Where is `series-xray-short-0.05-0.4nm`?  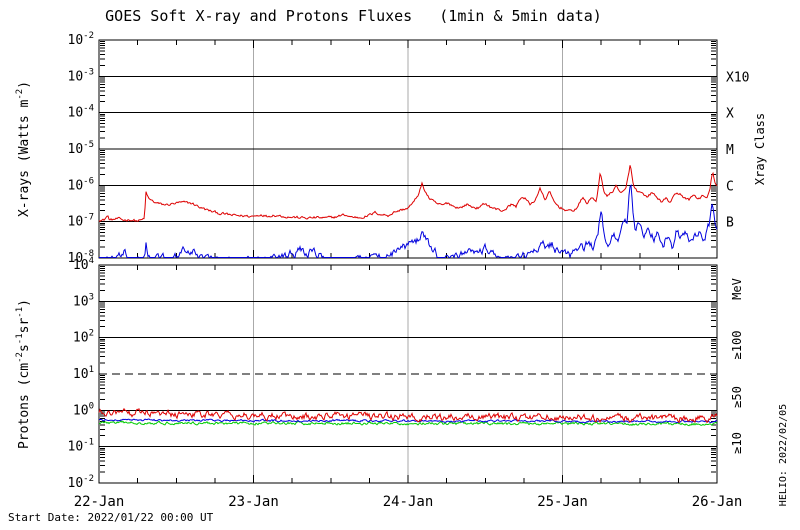 series-xray-short-0.05-0.4nm is located at coordinates (408, 221).